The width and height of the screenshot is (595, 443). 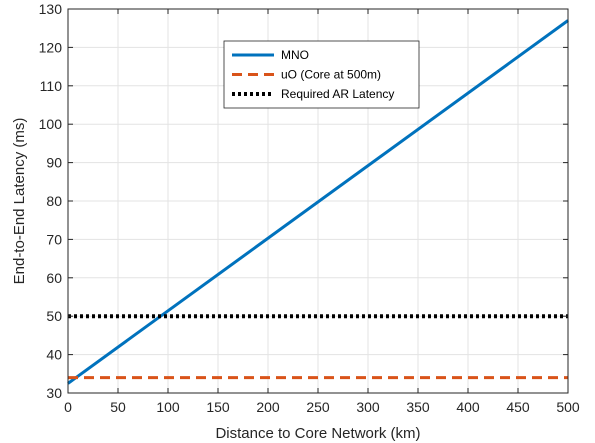 I want to click on x-tick-labels: 0 50 100 150 200 250 300 350 400 450 500, so click(x=322, y=407).